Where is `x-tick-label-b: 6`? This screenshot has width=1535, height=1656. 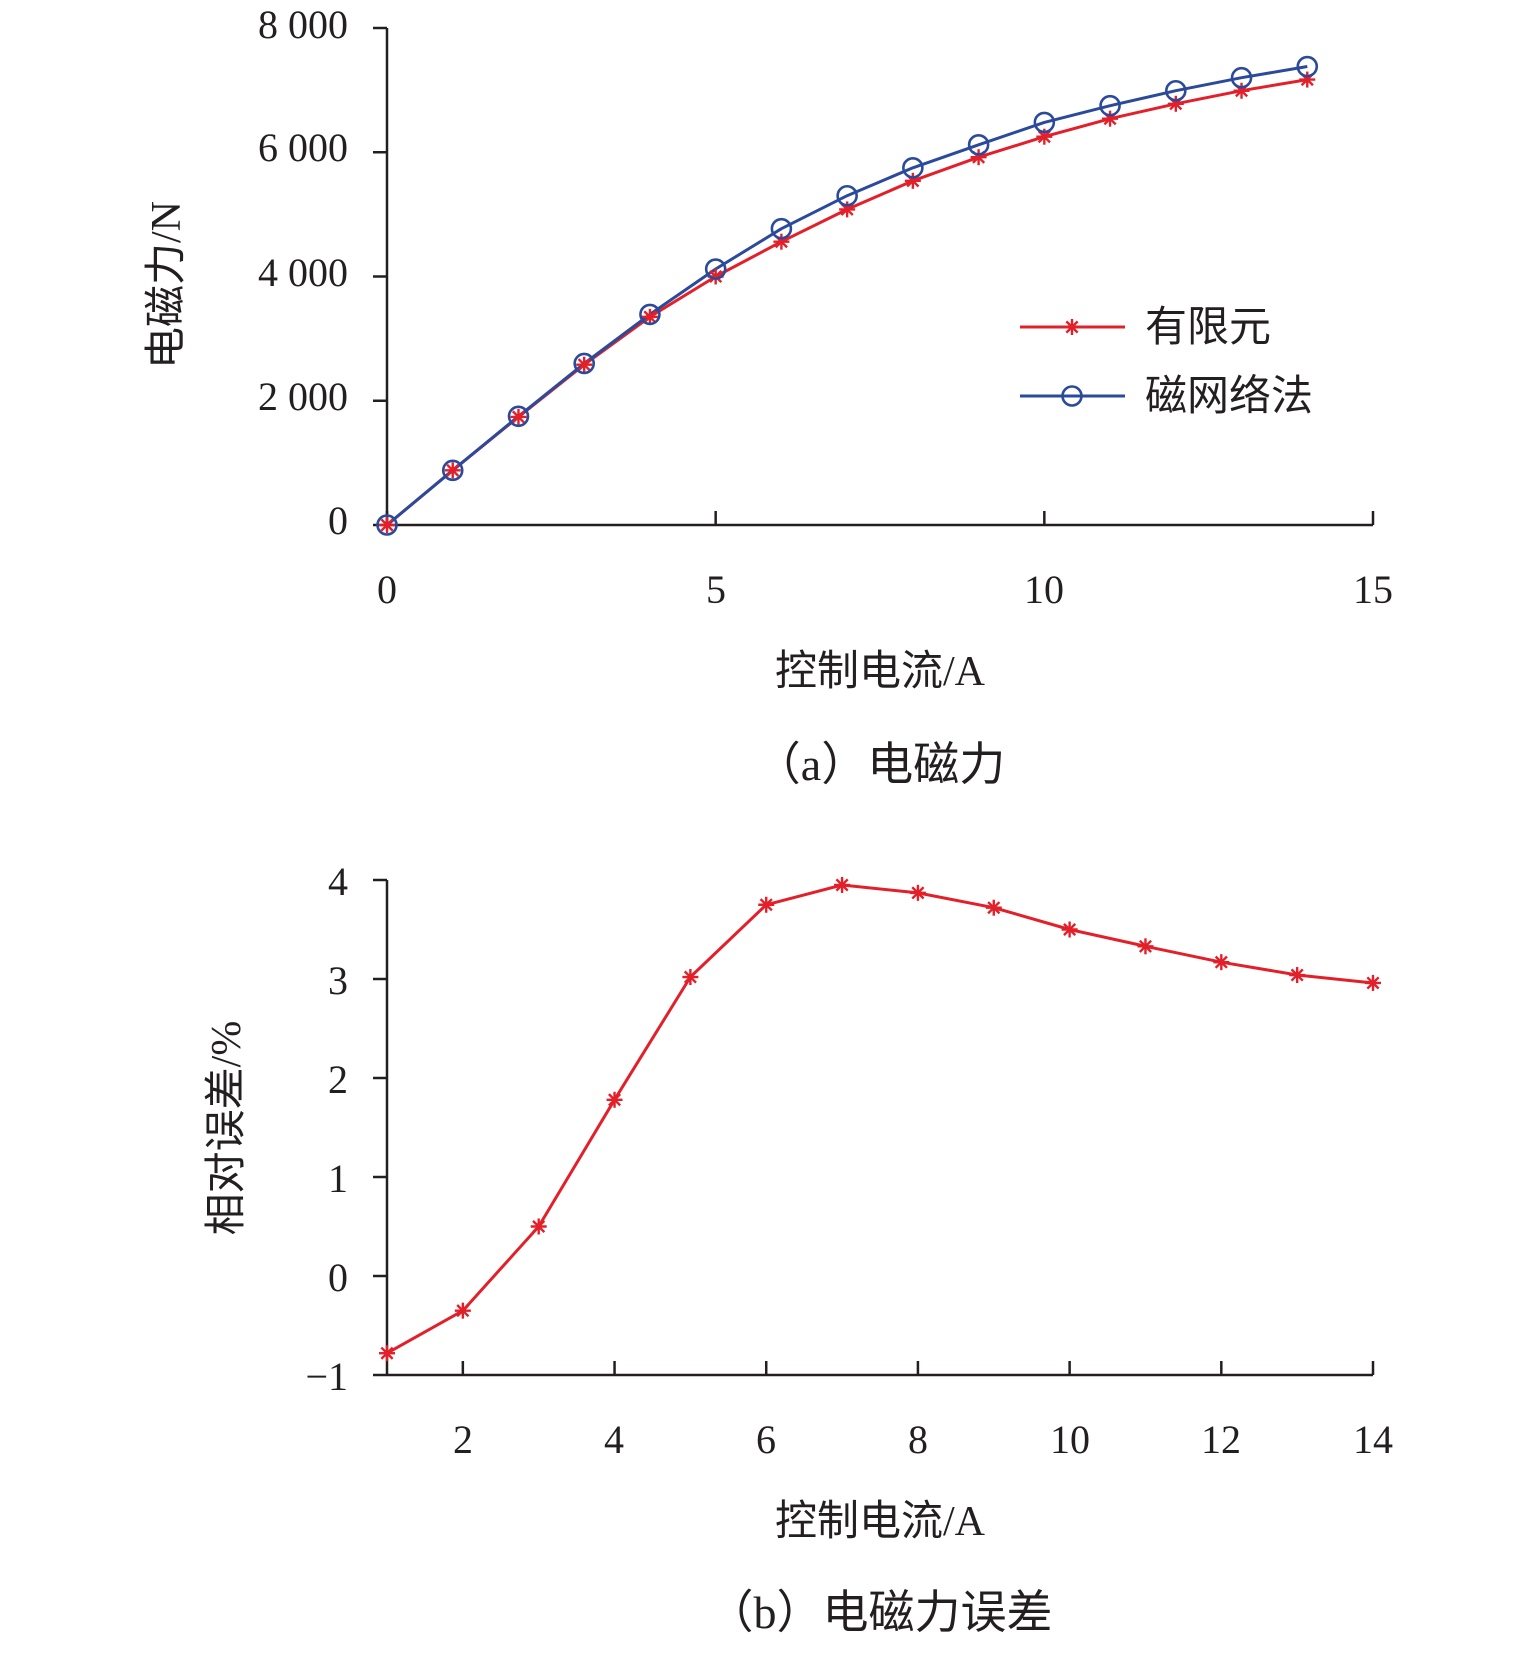
x-tick-label-b: 6 is located at coordinates (766, 1439).